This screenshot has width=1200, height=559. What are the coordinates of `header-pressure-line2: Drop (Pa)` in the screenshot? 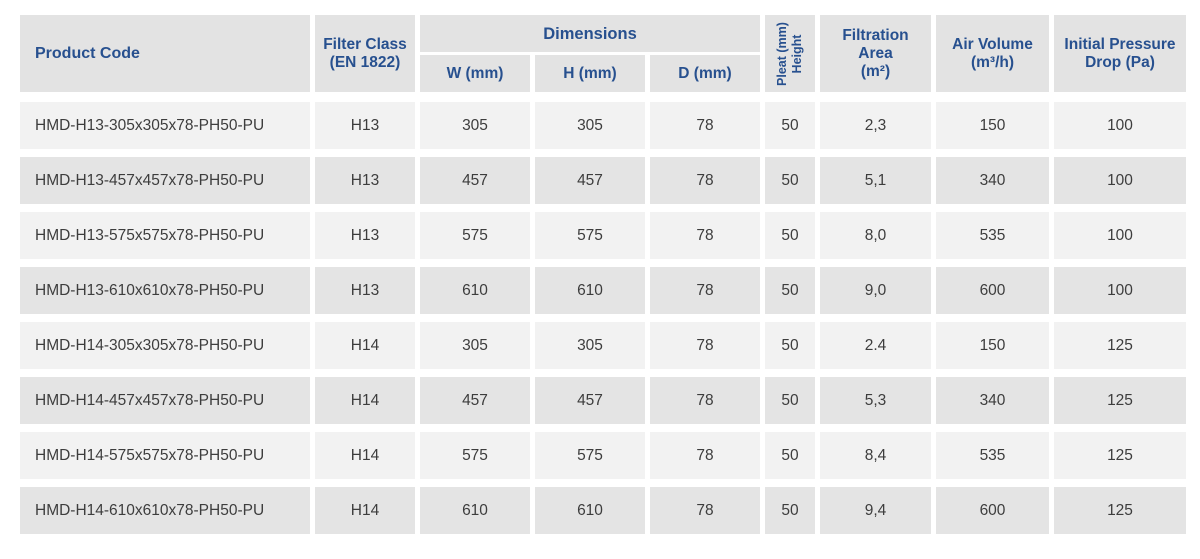 It's located at (1120, 62).